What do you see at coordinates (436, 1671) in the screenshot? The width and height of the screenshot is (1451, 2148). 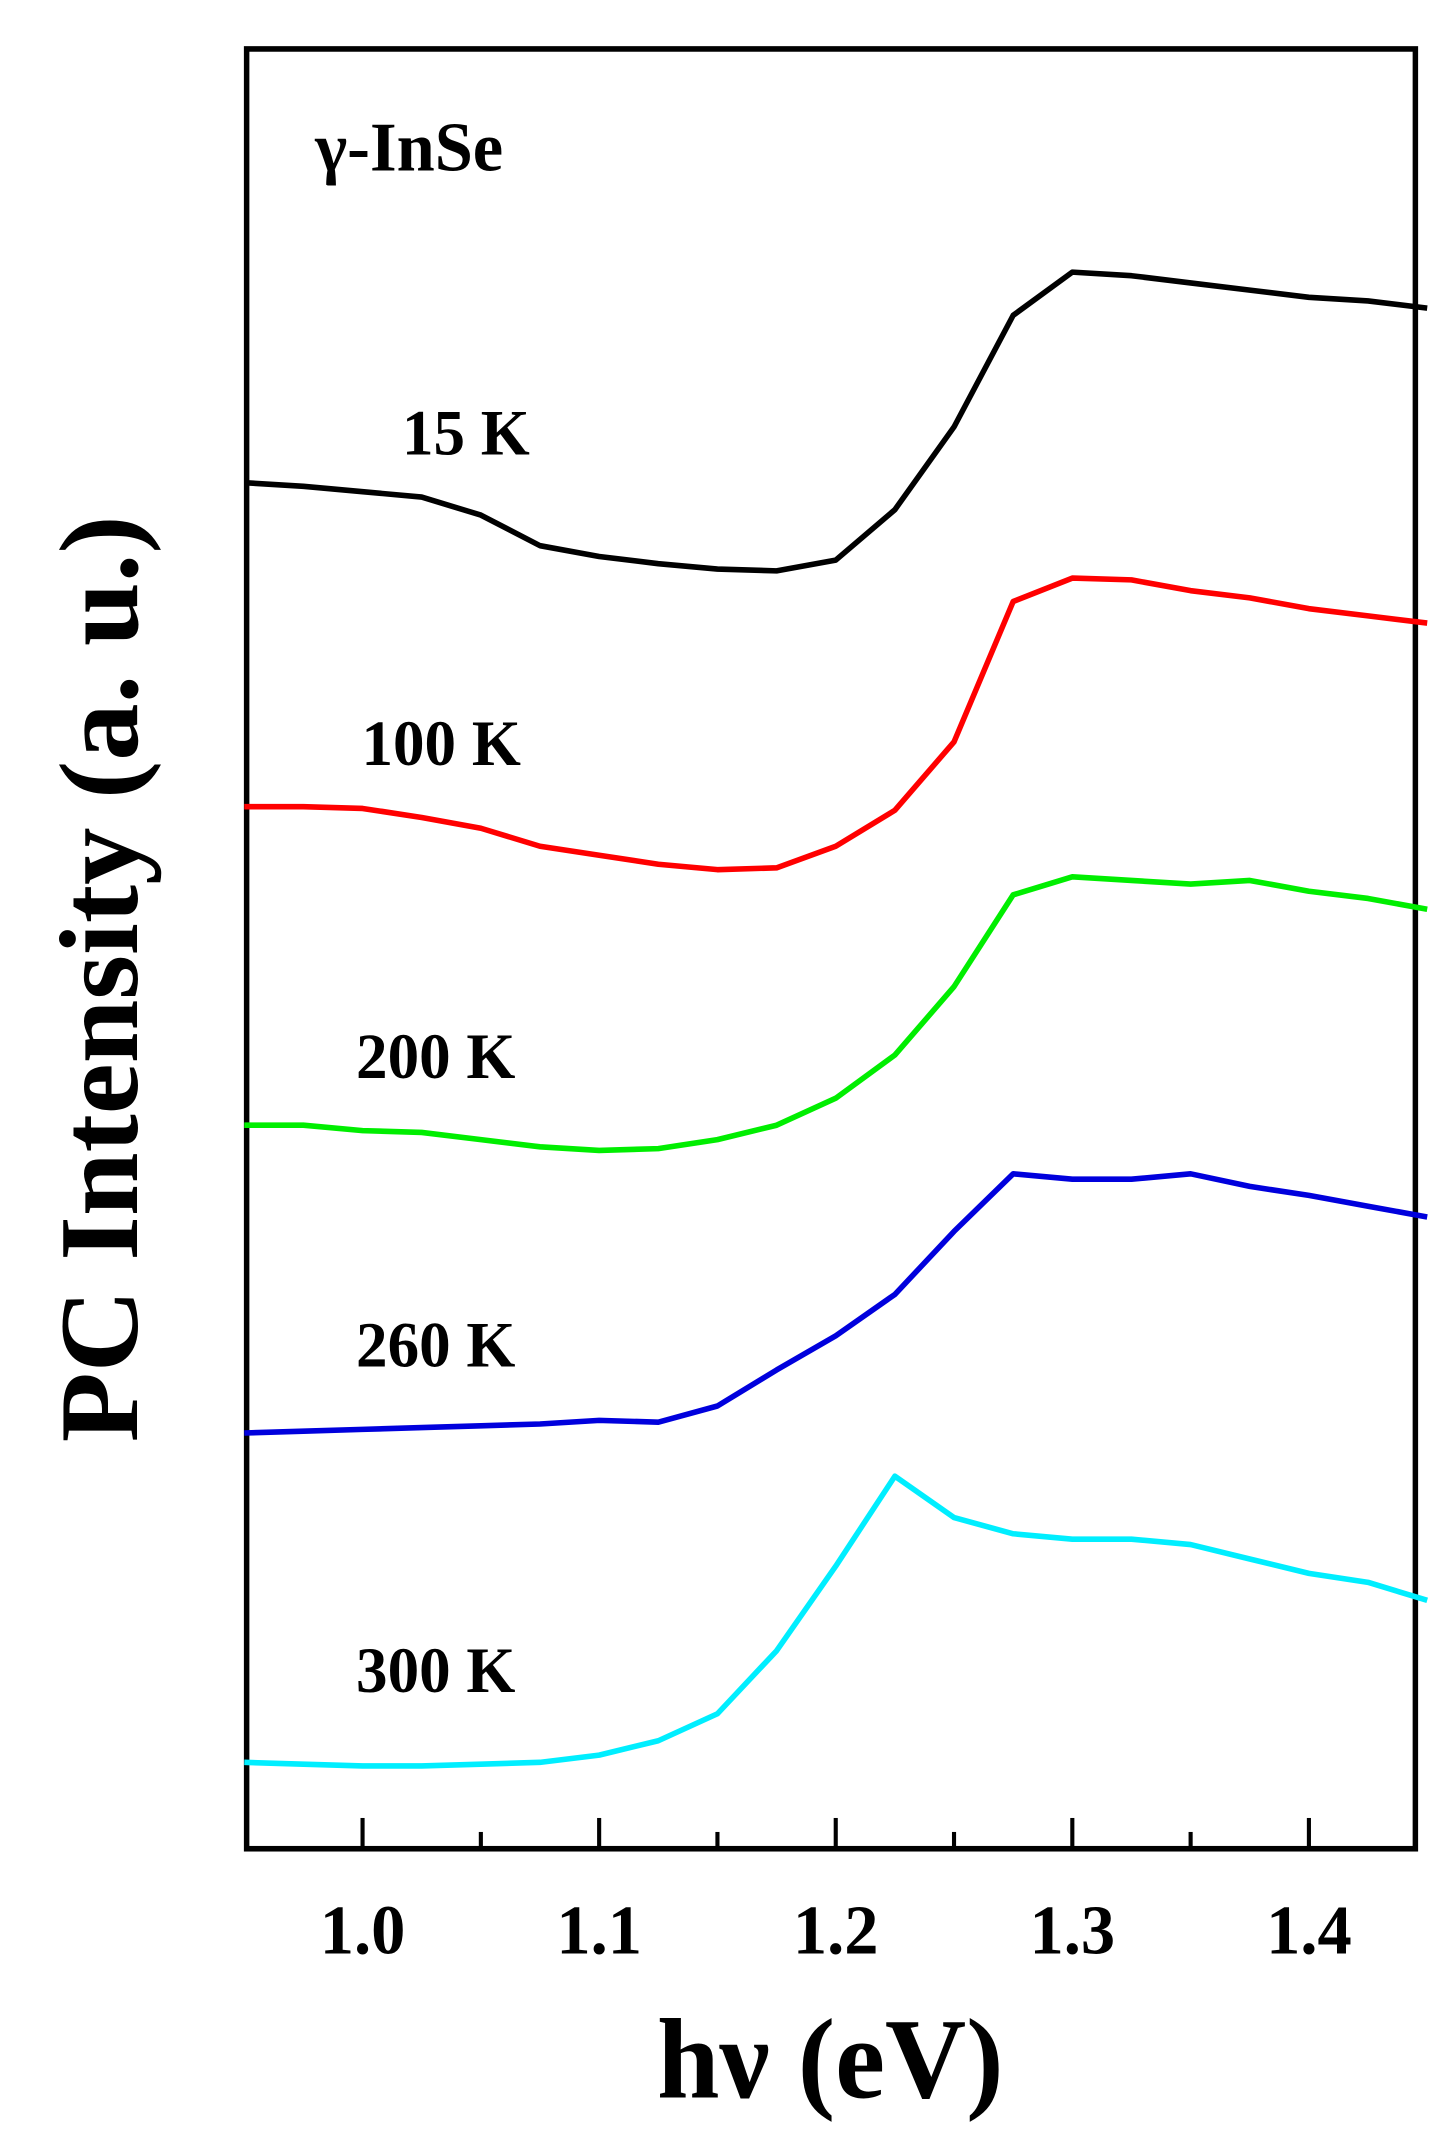 I see `series-label: 300 K` at bounding box center [436, 1671].